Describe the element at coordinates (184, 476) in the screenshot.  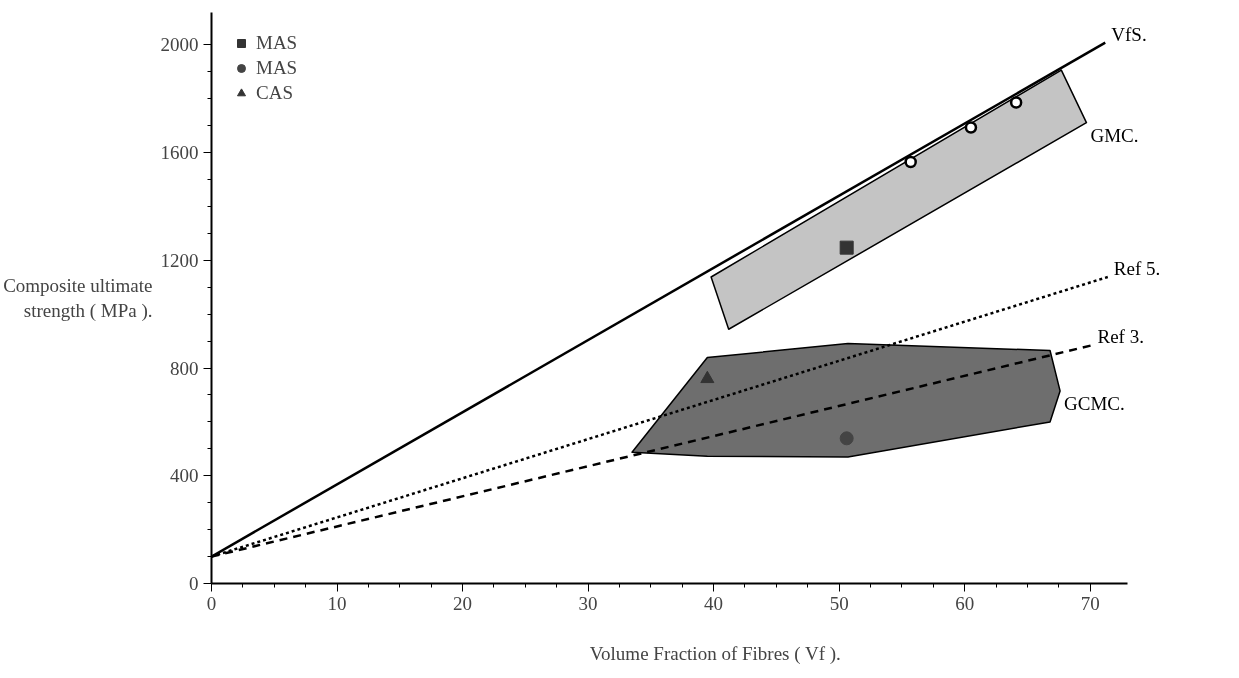
I see `y-tick-label: 400` at that location.